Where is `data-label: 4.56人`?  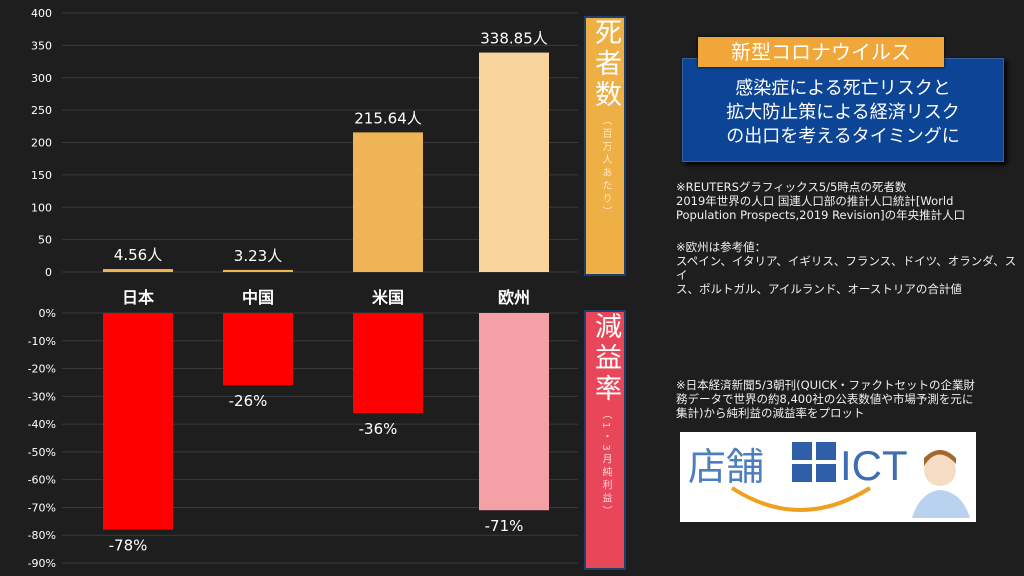
data-label: 4.56人 is located at coordinates (138, 255).